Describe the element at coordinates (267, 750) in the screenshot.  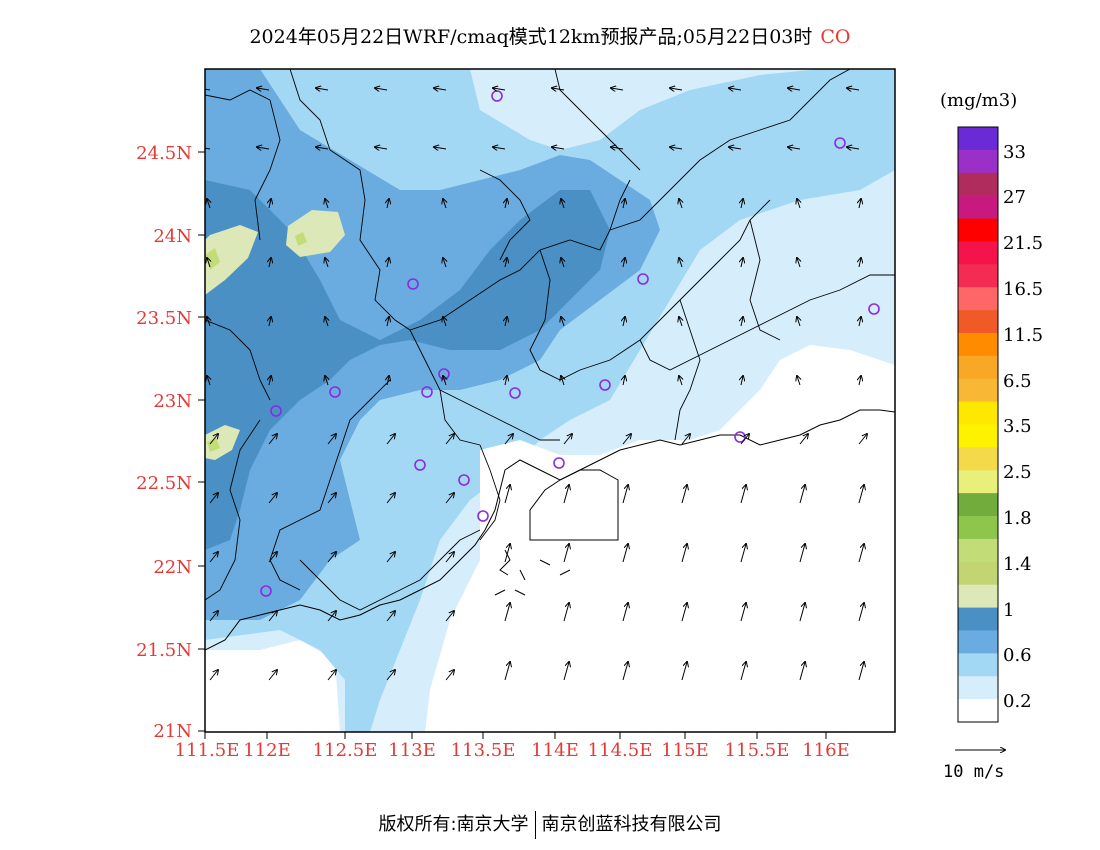
I see `lon-label: 112E` at that location.